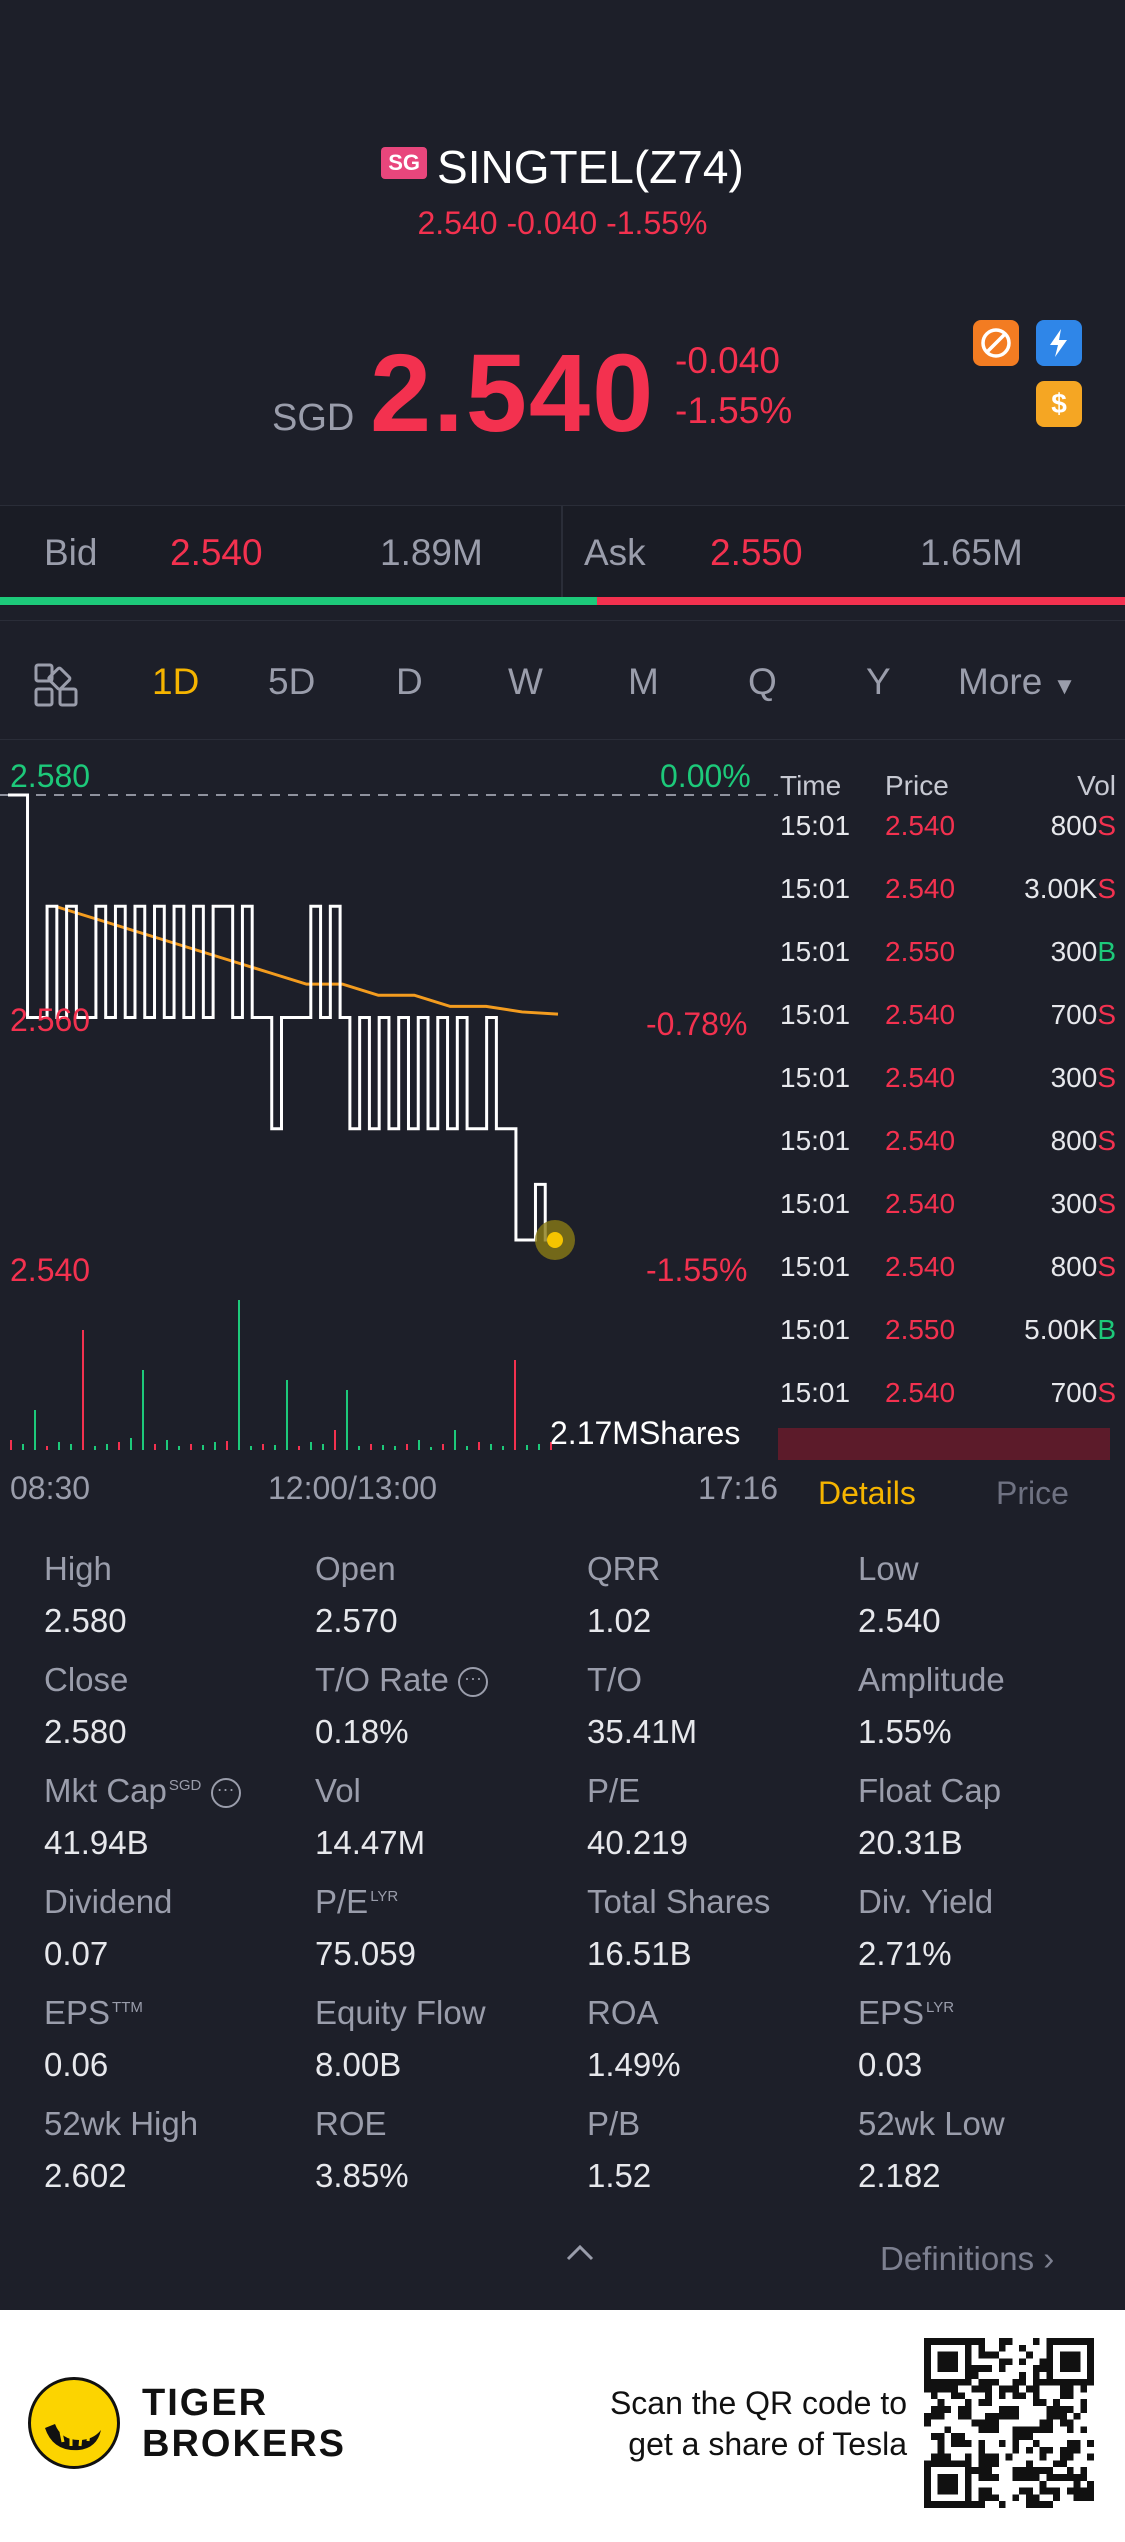 This screenshot has width=1125, height=2542. I want to click on no-short-icon, so click(996, 343).